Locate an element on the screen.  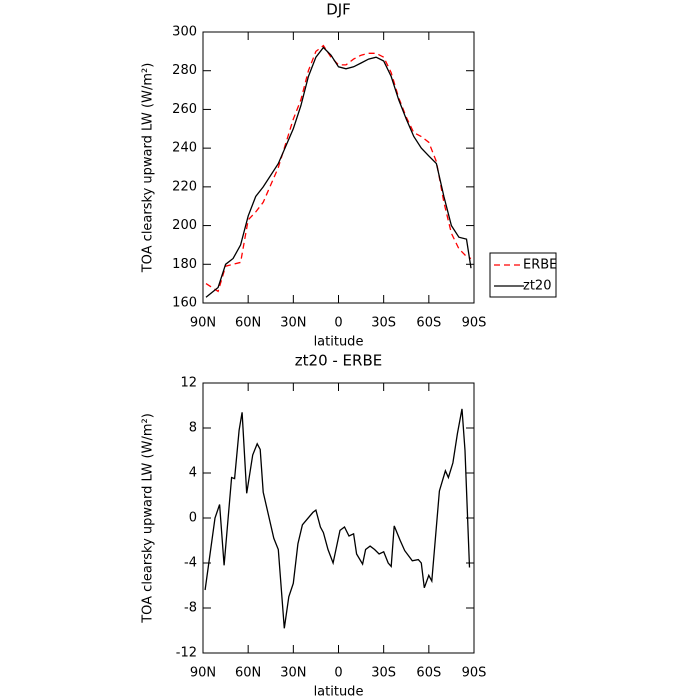
legend-label: zt20 is located at coordinates (537, 286).